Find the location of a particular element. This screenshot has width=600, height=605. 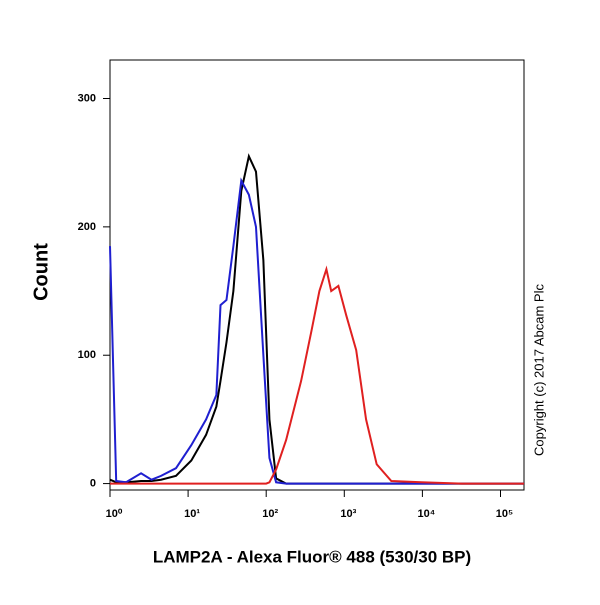

y-tick-label: 200 is located at coordinates (87, 227).